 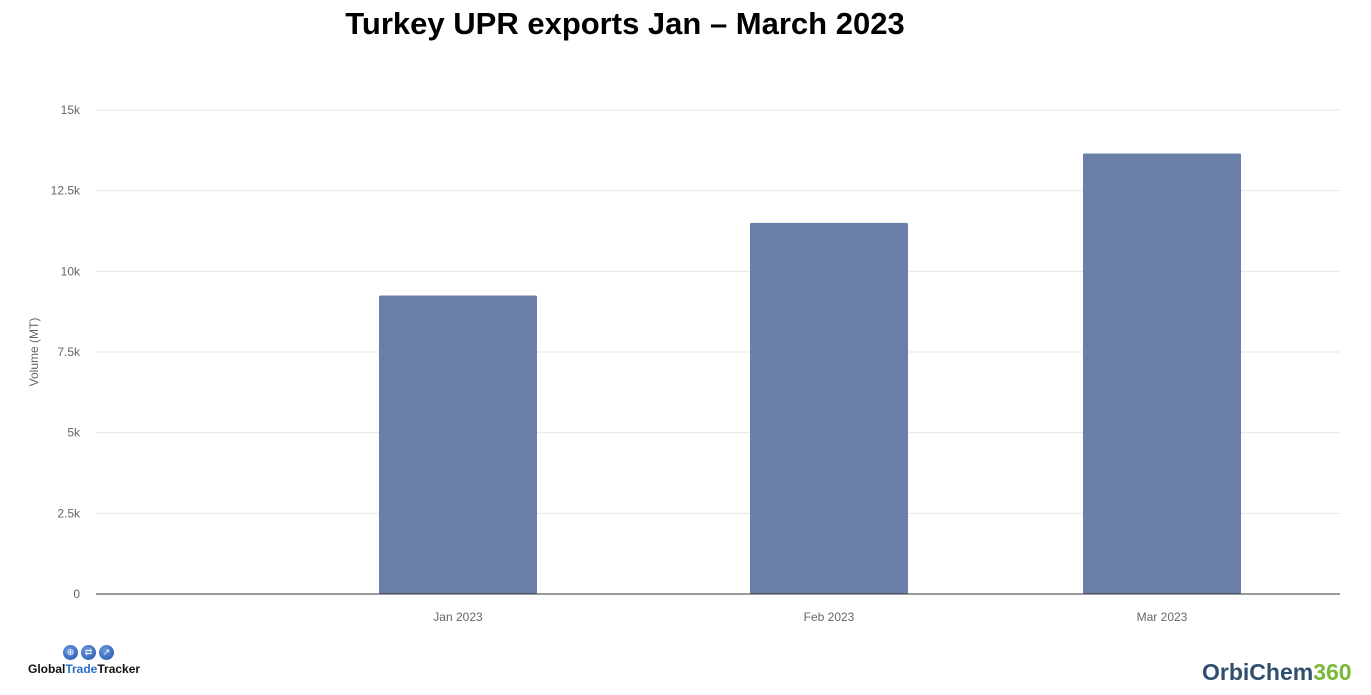 I want to click on x-tick-label: Mar 2023, so click(x=1162, y=617).